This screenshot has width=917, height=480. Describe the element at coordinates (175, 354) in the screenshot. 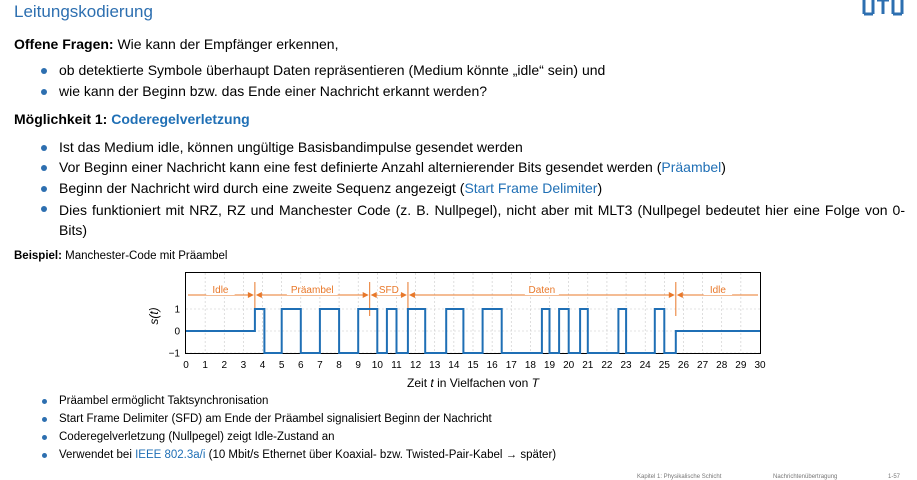

I see `y-tick-label: −1` at that location.